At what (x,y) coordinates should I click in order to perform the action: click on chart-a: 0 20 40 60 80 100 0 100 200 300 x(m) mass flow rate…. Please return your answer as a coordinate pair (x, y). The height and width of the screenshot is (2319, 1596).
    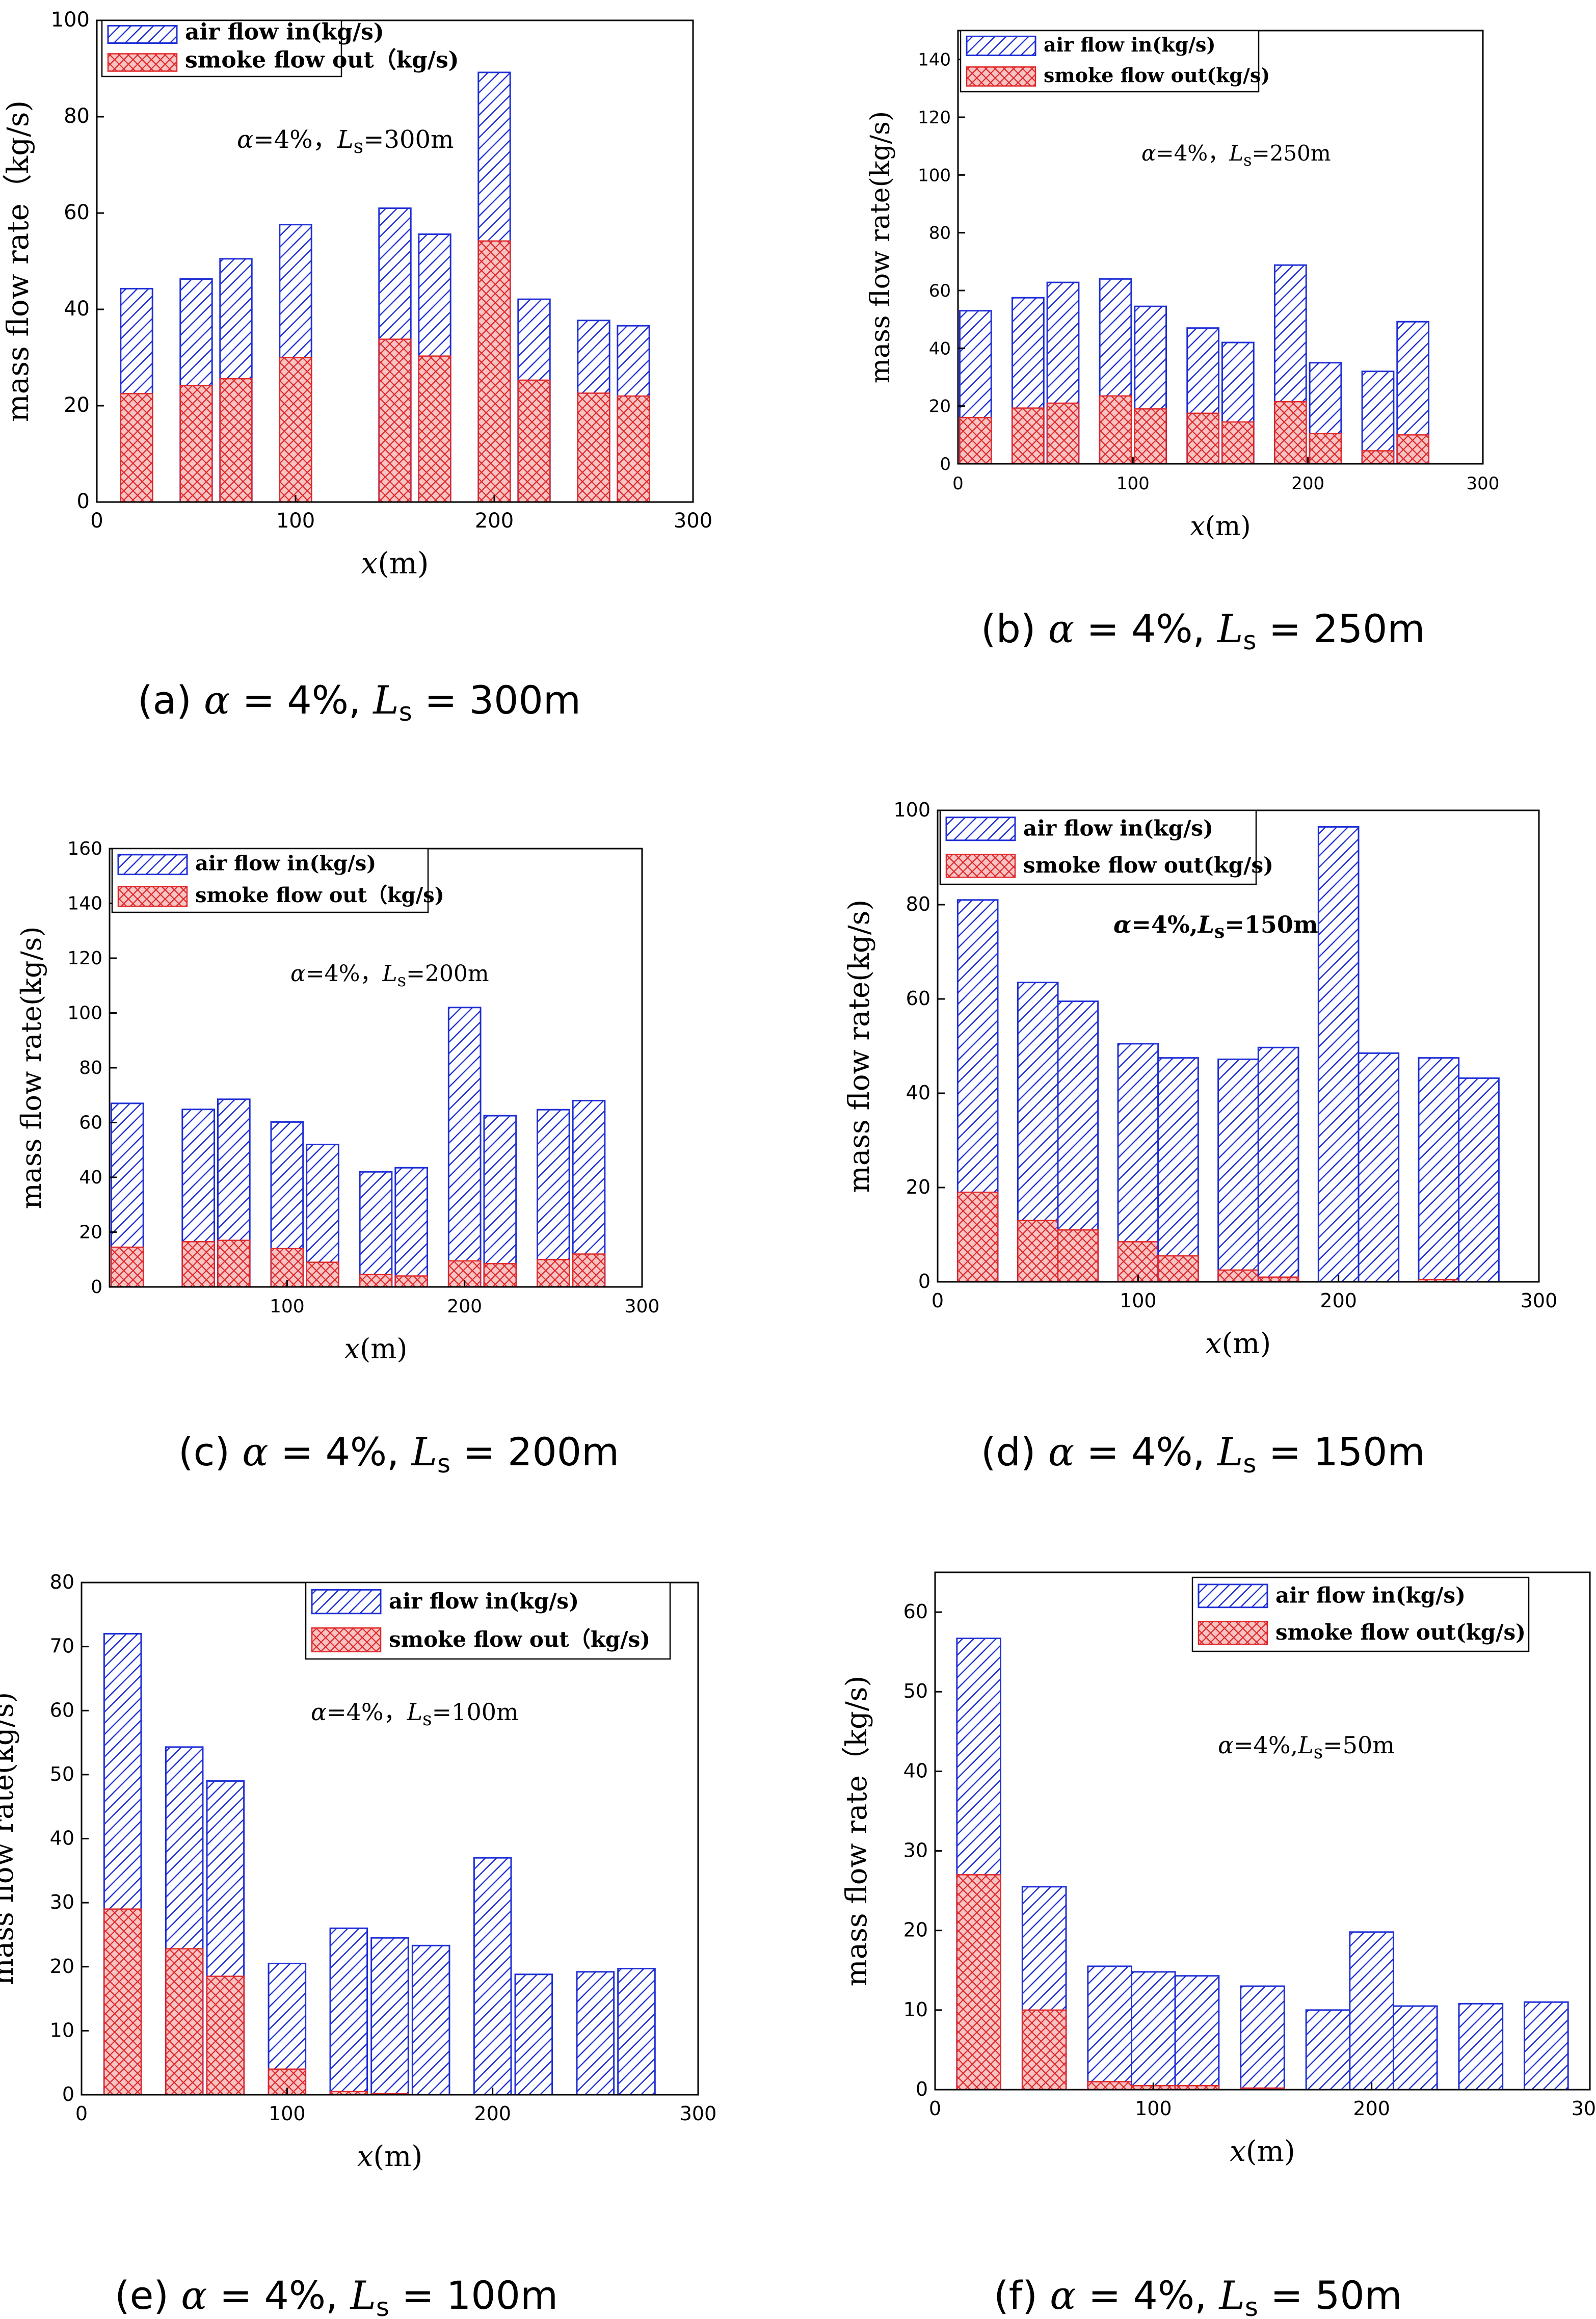
    Looking at the image, I should click on (356, 367).